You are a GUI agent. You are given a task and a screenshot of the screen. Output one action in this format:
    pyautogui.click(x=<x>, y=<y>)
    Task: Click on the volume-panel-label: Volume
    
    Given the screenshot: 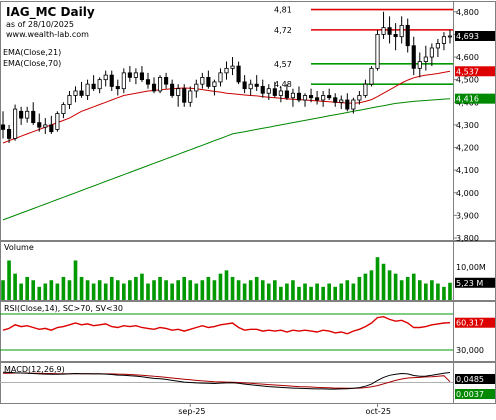 What is the action you would take?
    pyautogui.click(x=19, y=247)
    